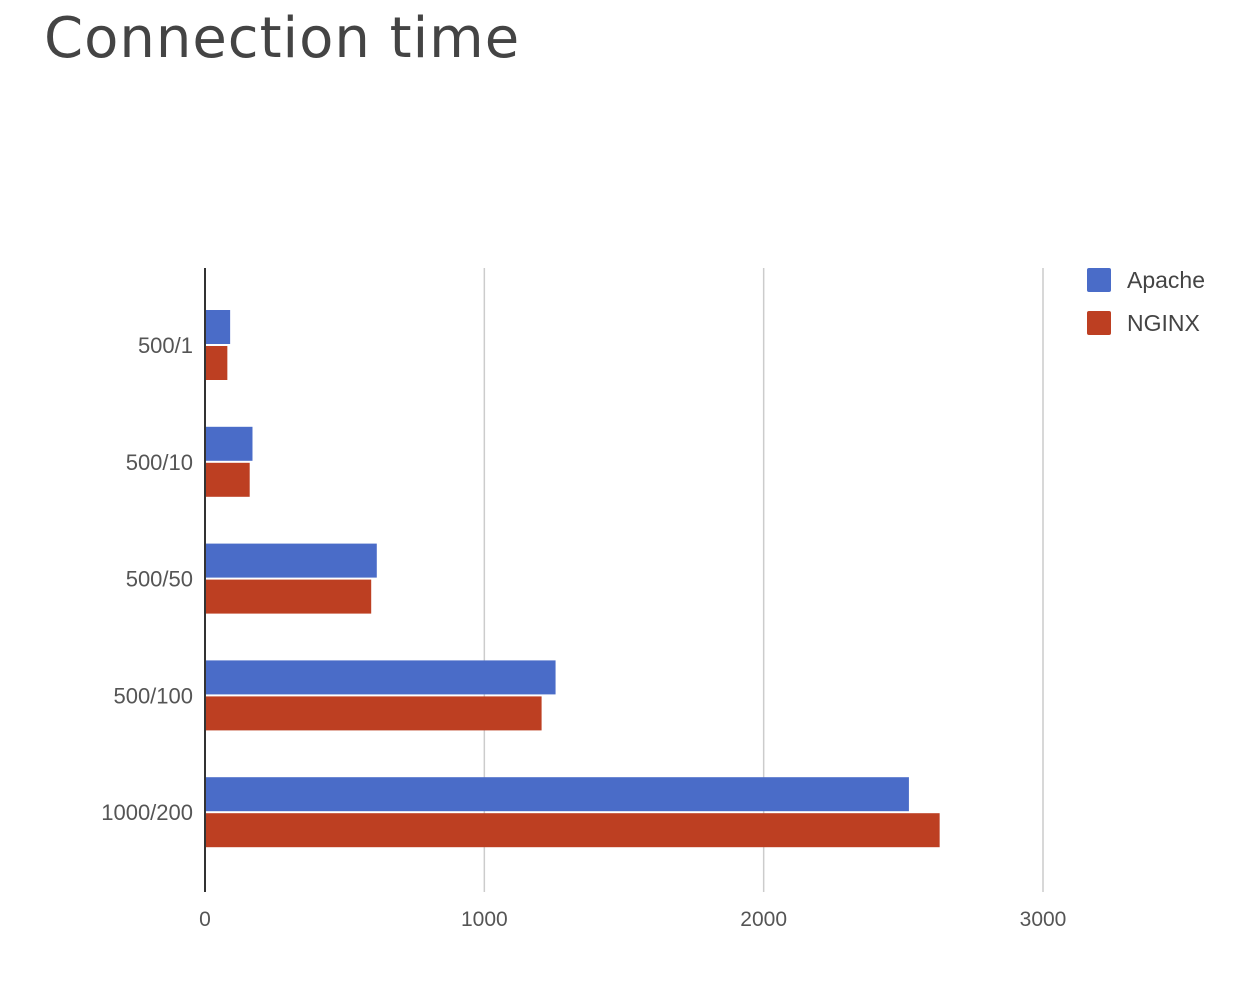  What do you see at coordinates (165, 345) in the screenshot?
I see `y-category-label: 500/1` at bounding box center [165, 345].